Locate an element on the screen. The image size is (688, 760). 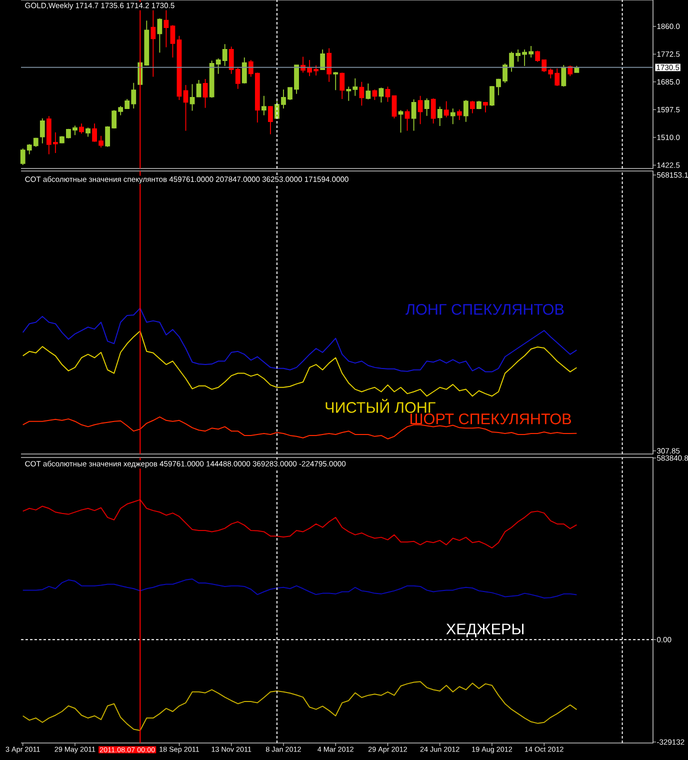
annotation: ХЕДЖЕРЫ is located at coordinates (485, 631).